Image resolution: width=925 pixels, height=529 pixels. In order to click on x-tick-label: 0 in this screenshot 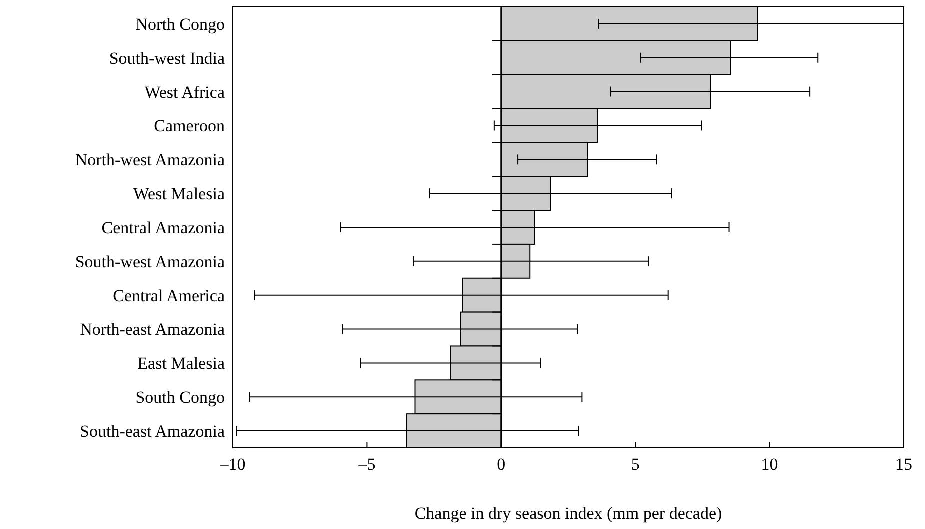, I will do `click(501, 464)`.